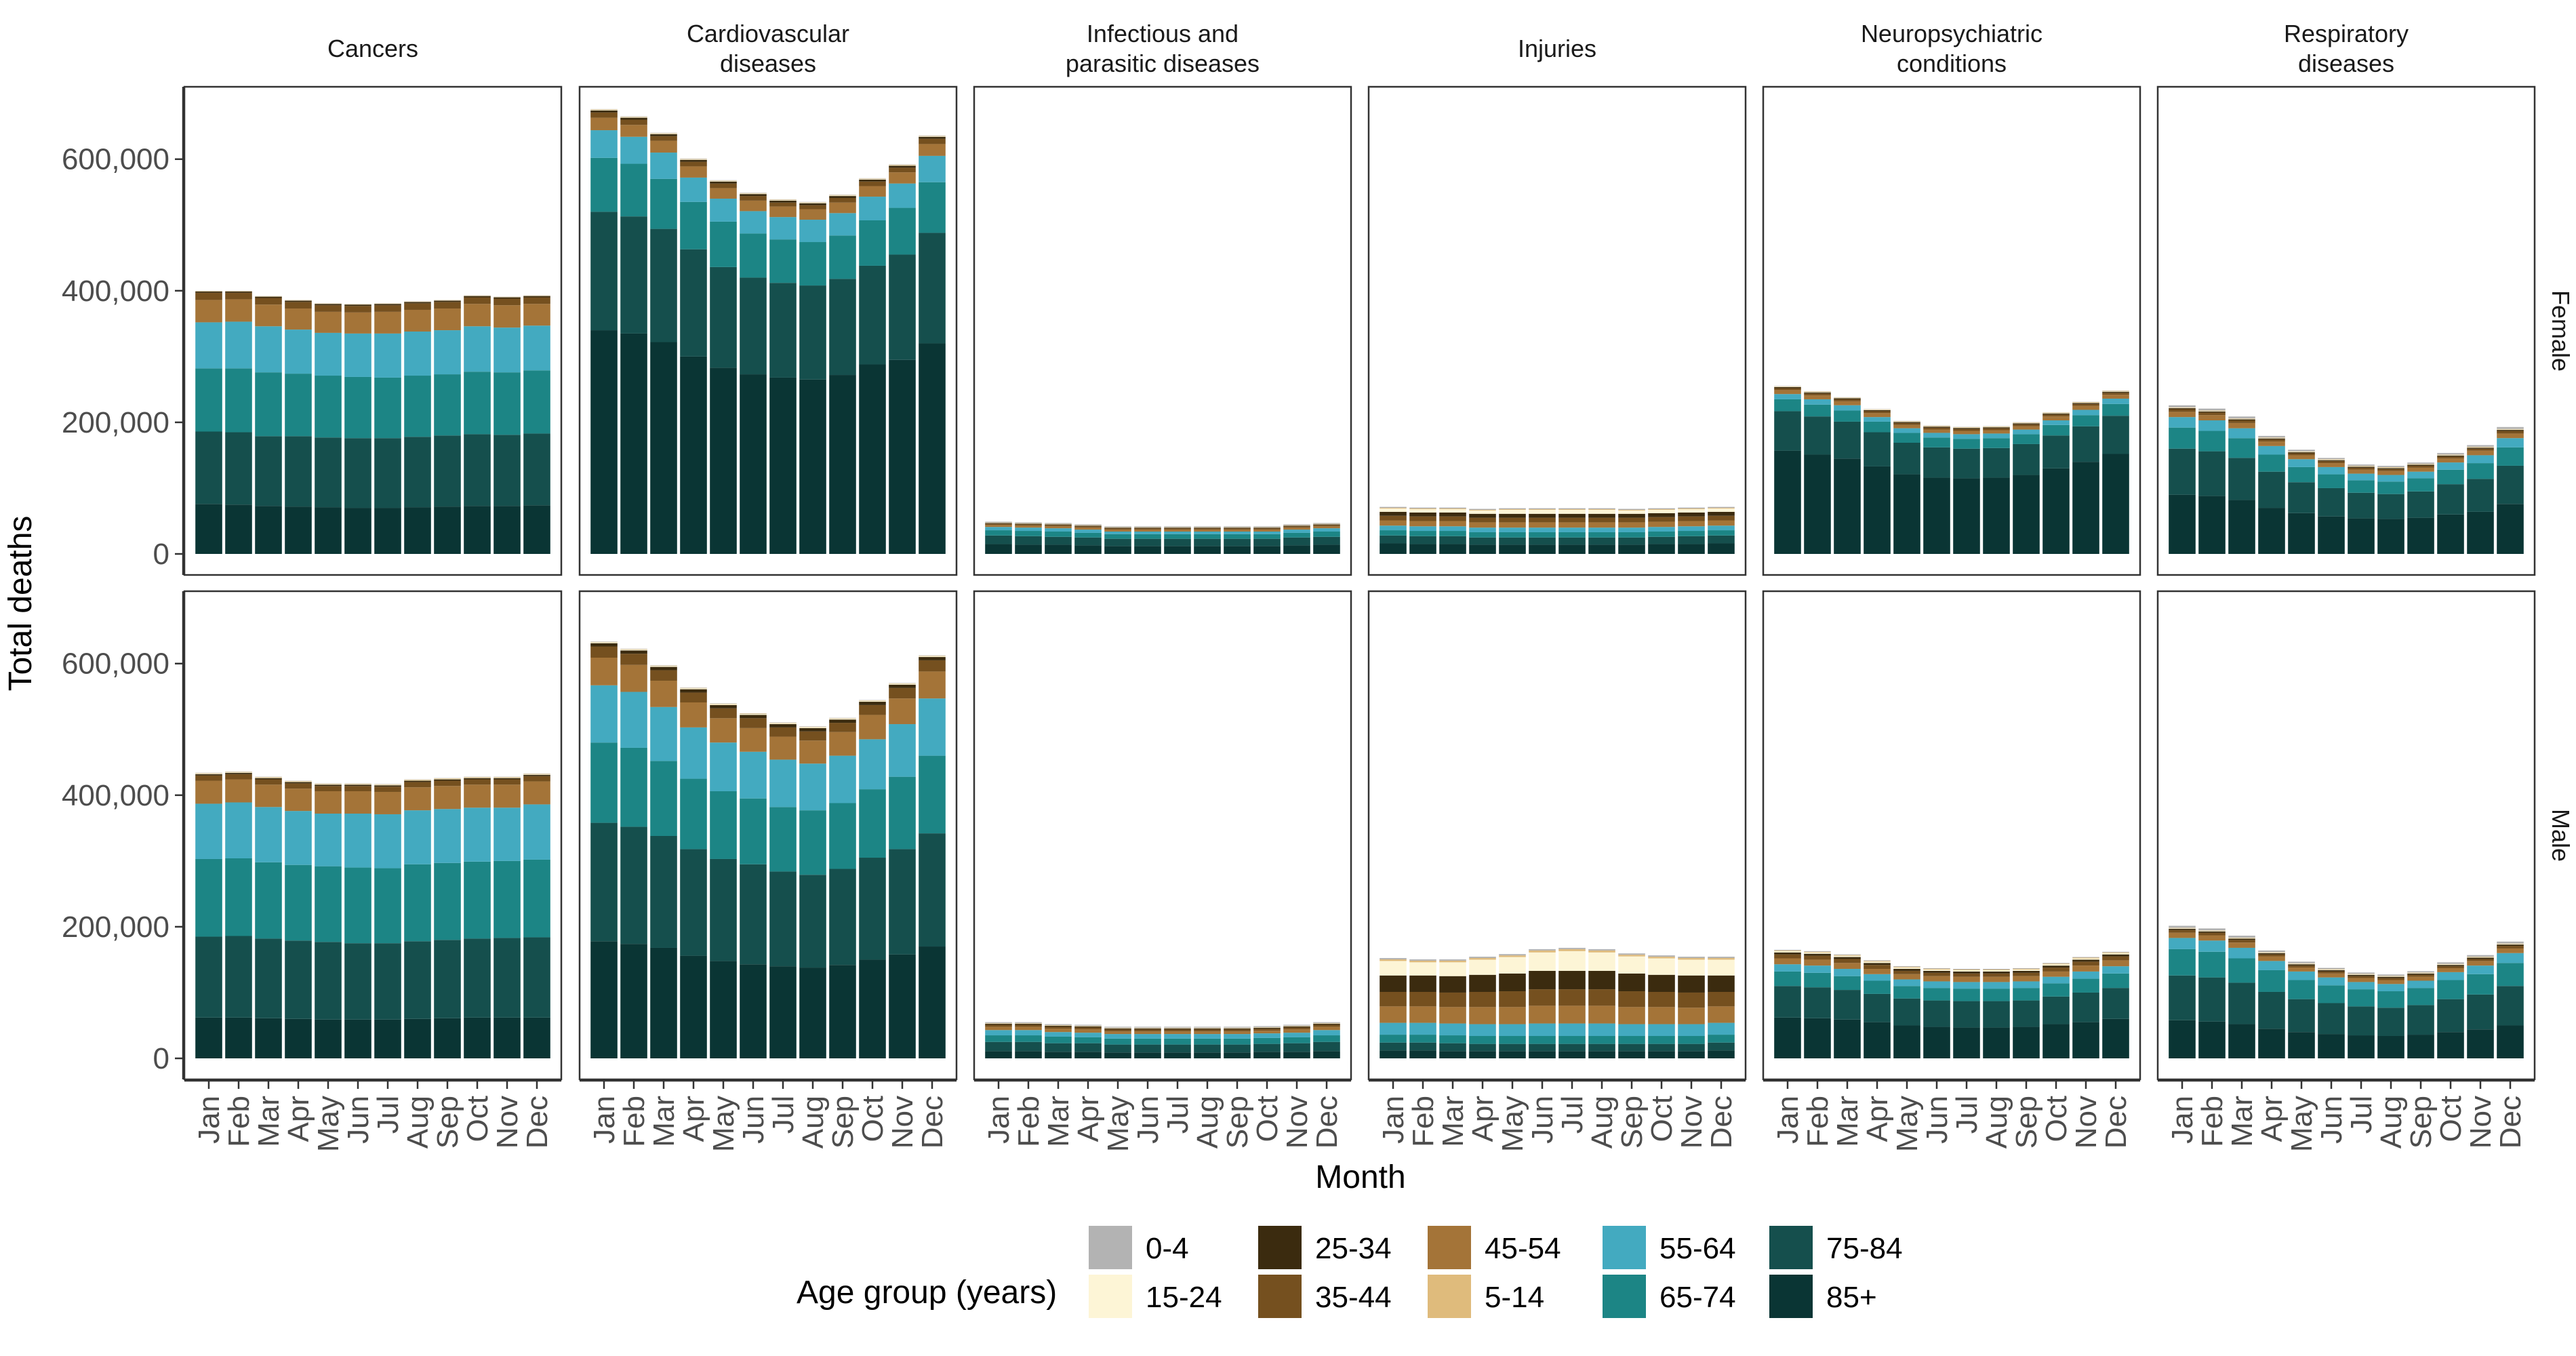 This screenshot has width=2576, height=1356. What do you see at coordinates (1632, 1122) in the screenshot?
I see `x-tick-label-sep: Sep` at bounding box center [1632, 1122].